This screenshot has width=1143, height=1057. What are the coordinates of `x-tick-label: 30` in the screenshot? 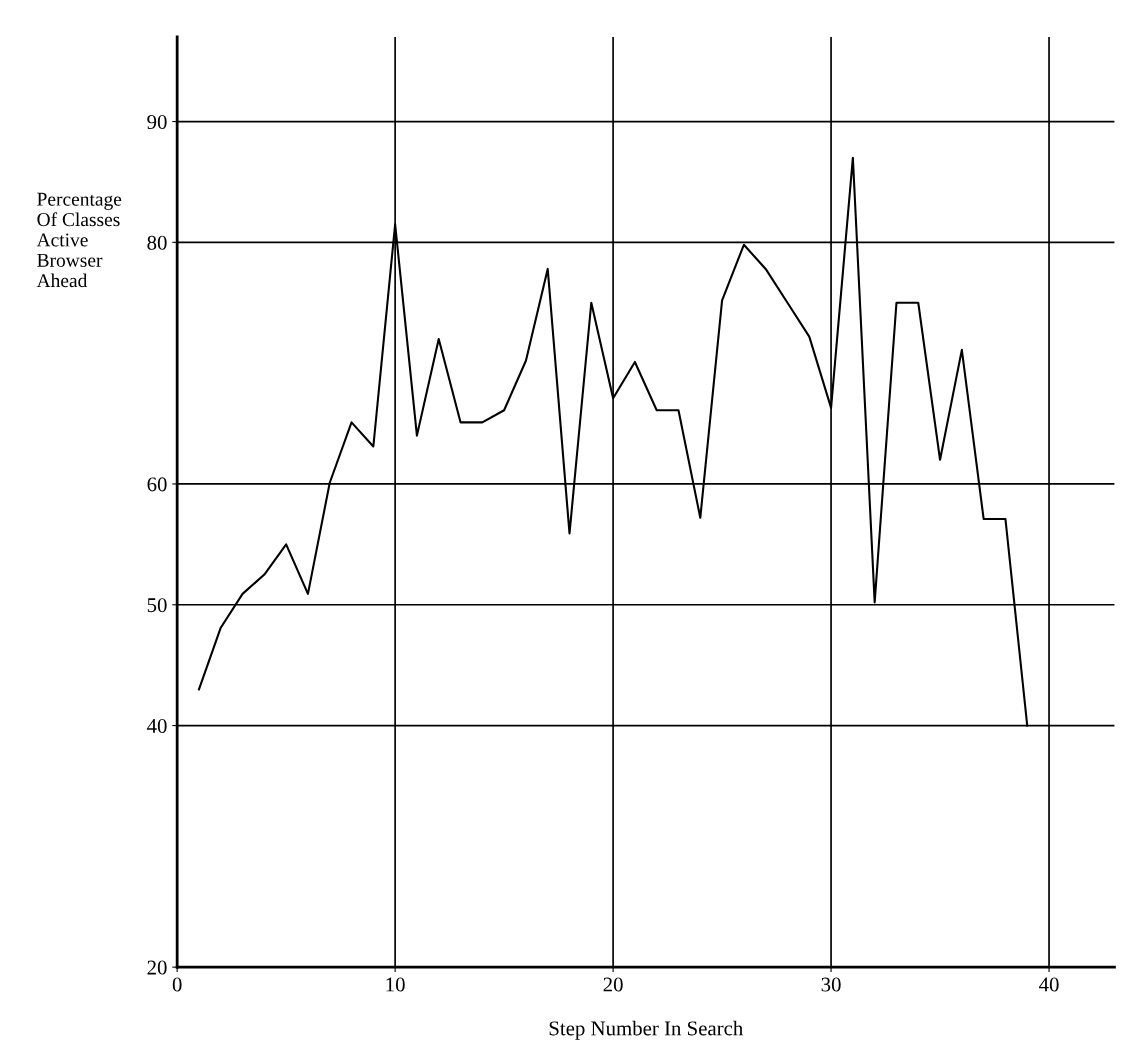 It's located at (831, 984).